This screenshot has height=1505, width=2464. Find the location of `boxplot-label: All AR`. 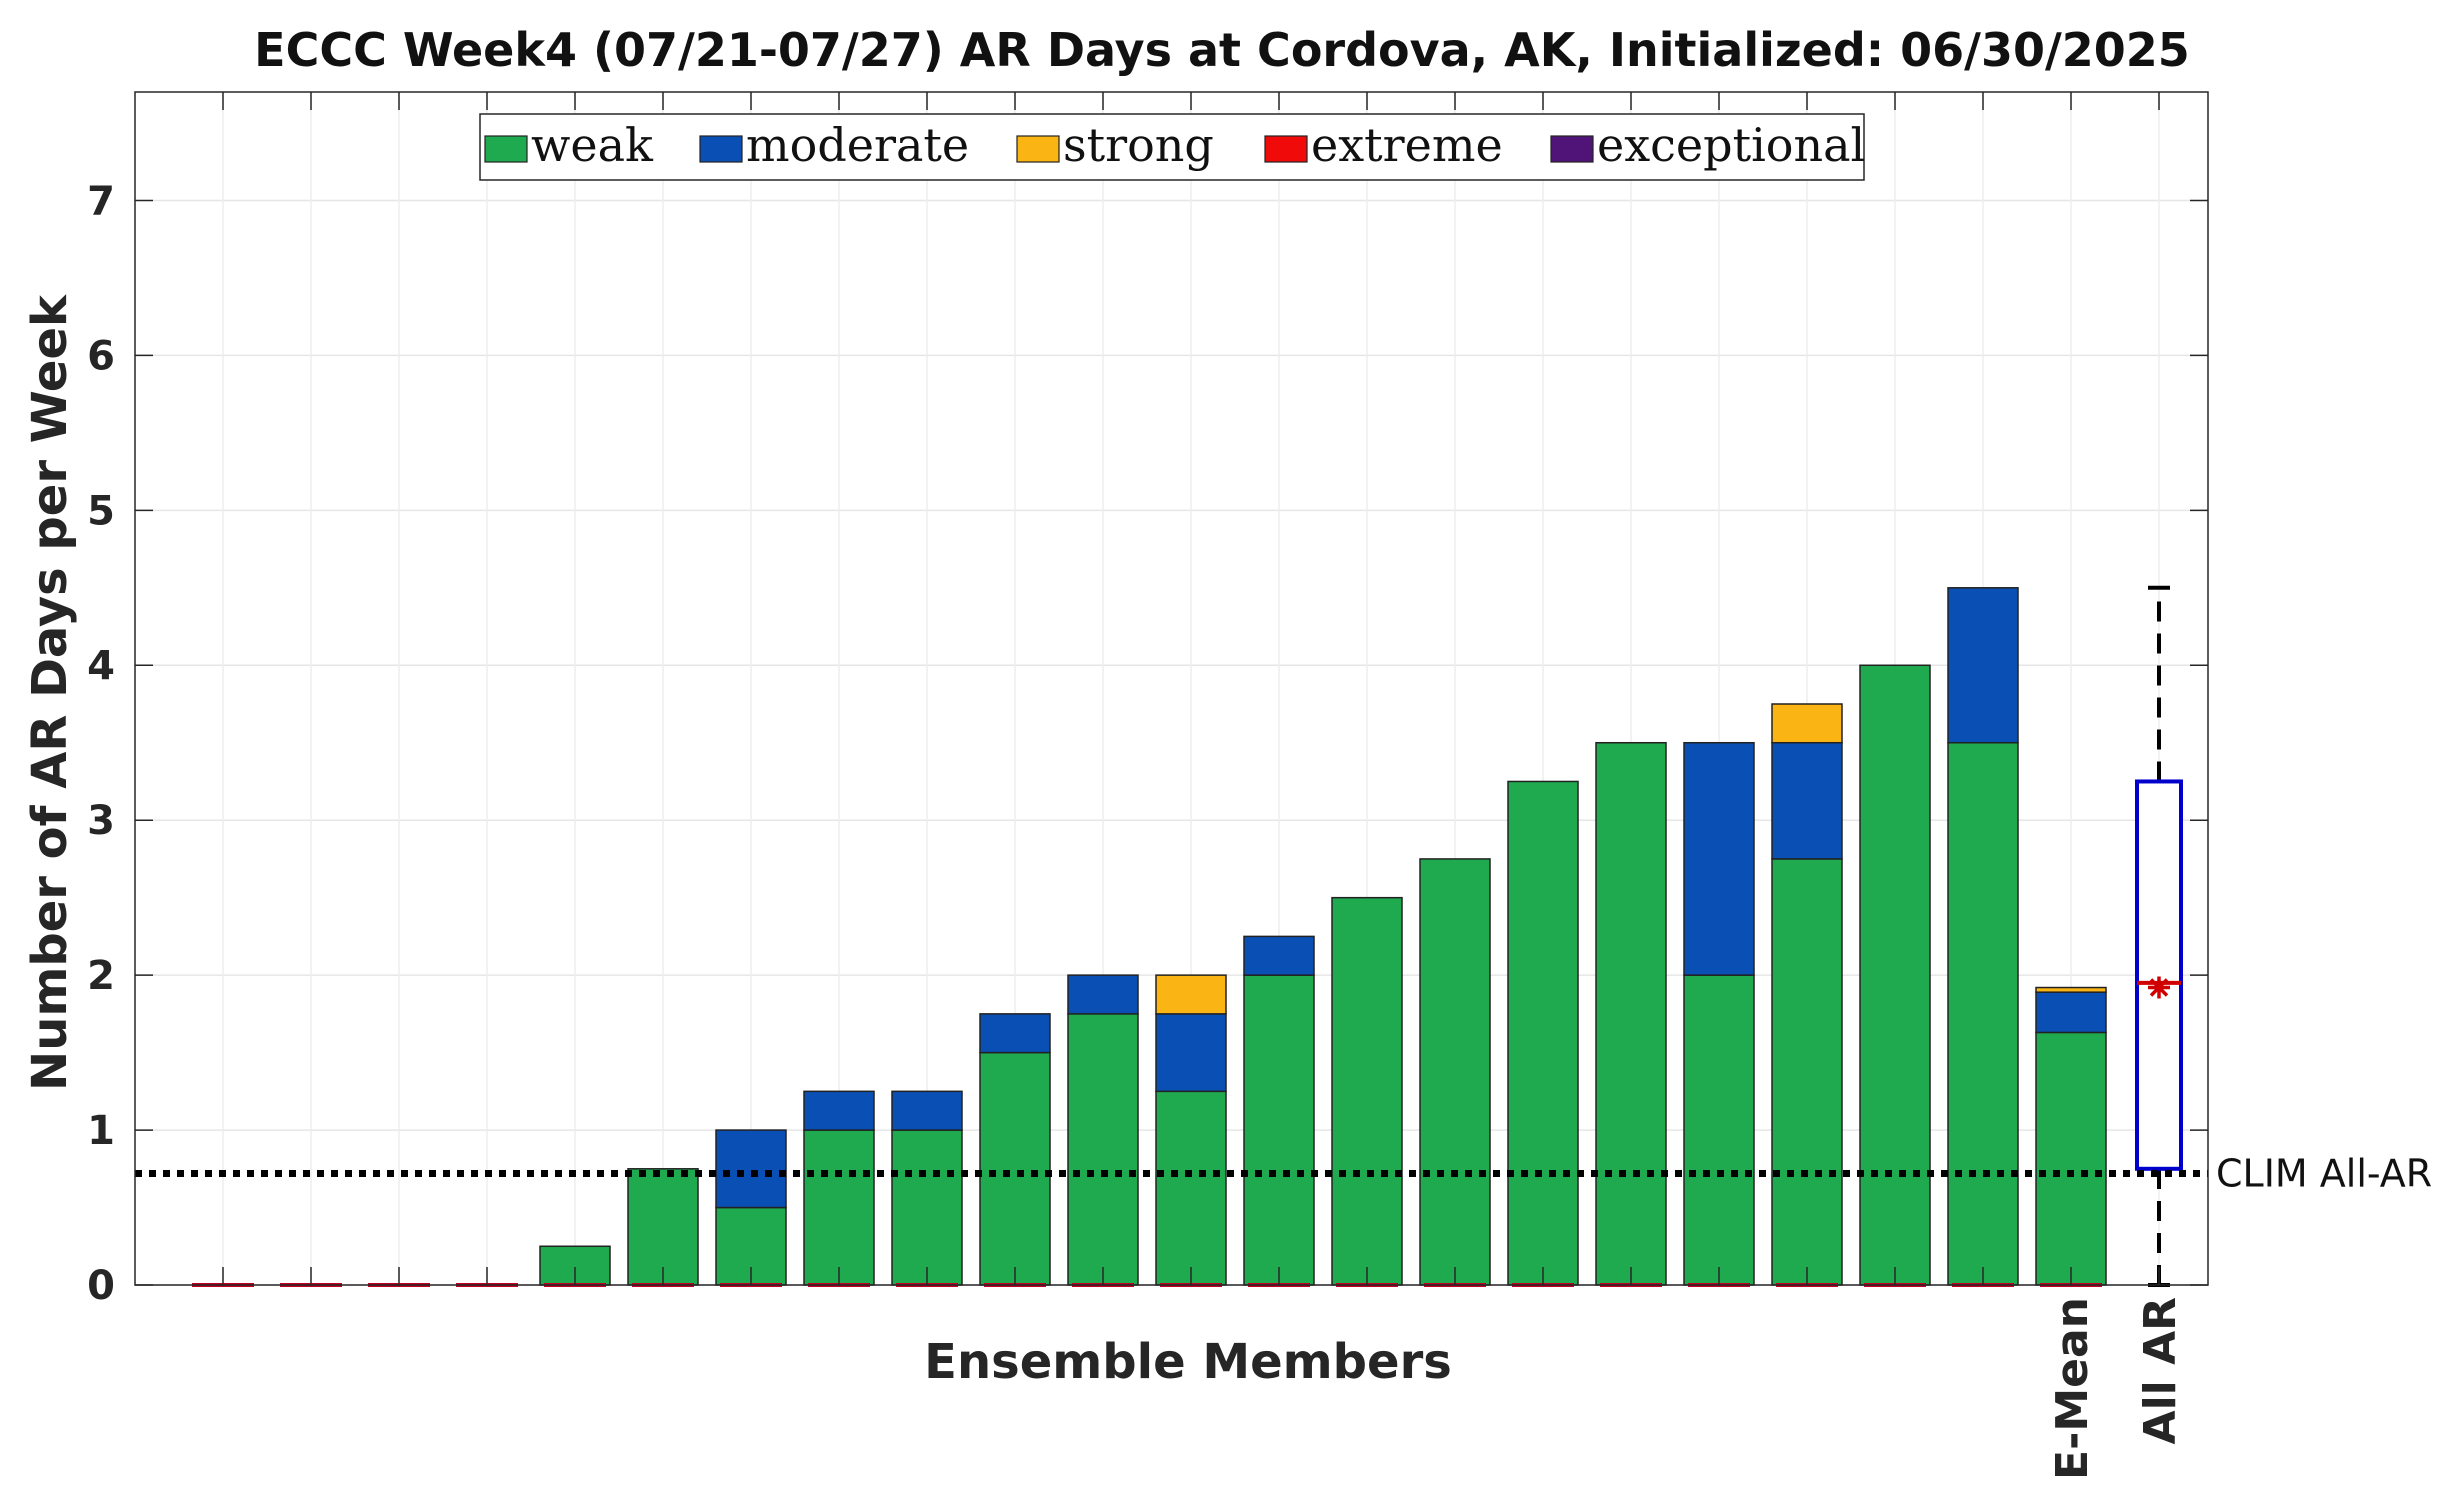

boxplot-label: All AR is located at coordinates (2160, 1370).